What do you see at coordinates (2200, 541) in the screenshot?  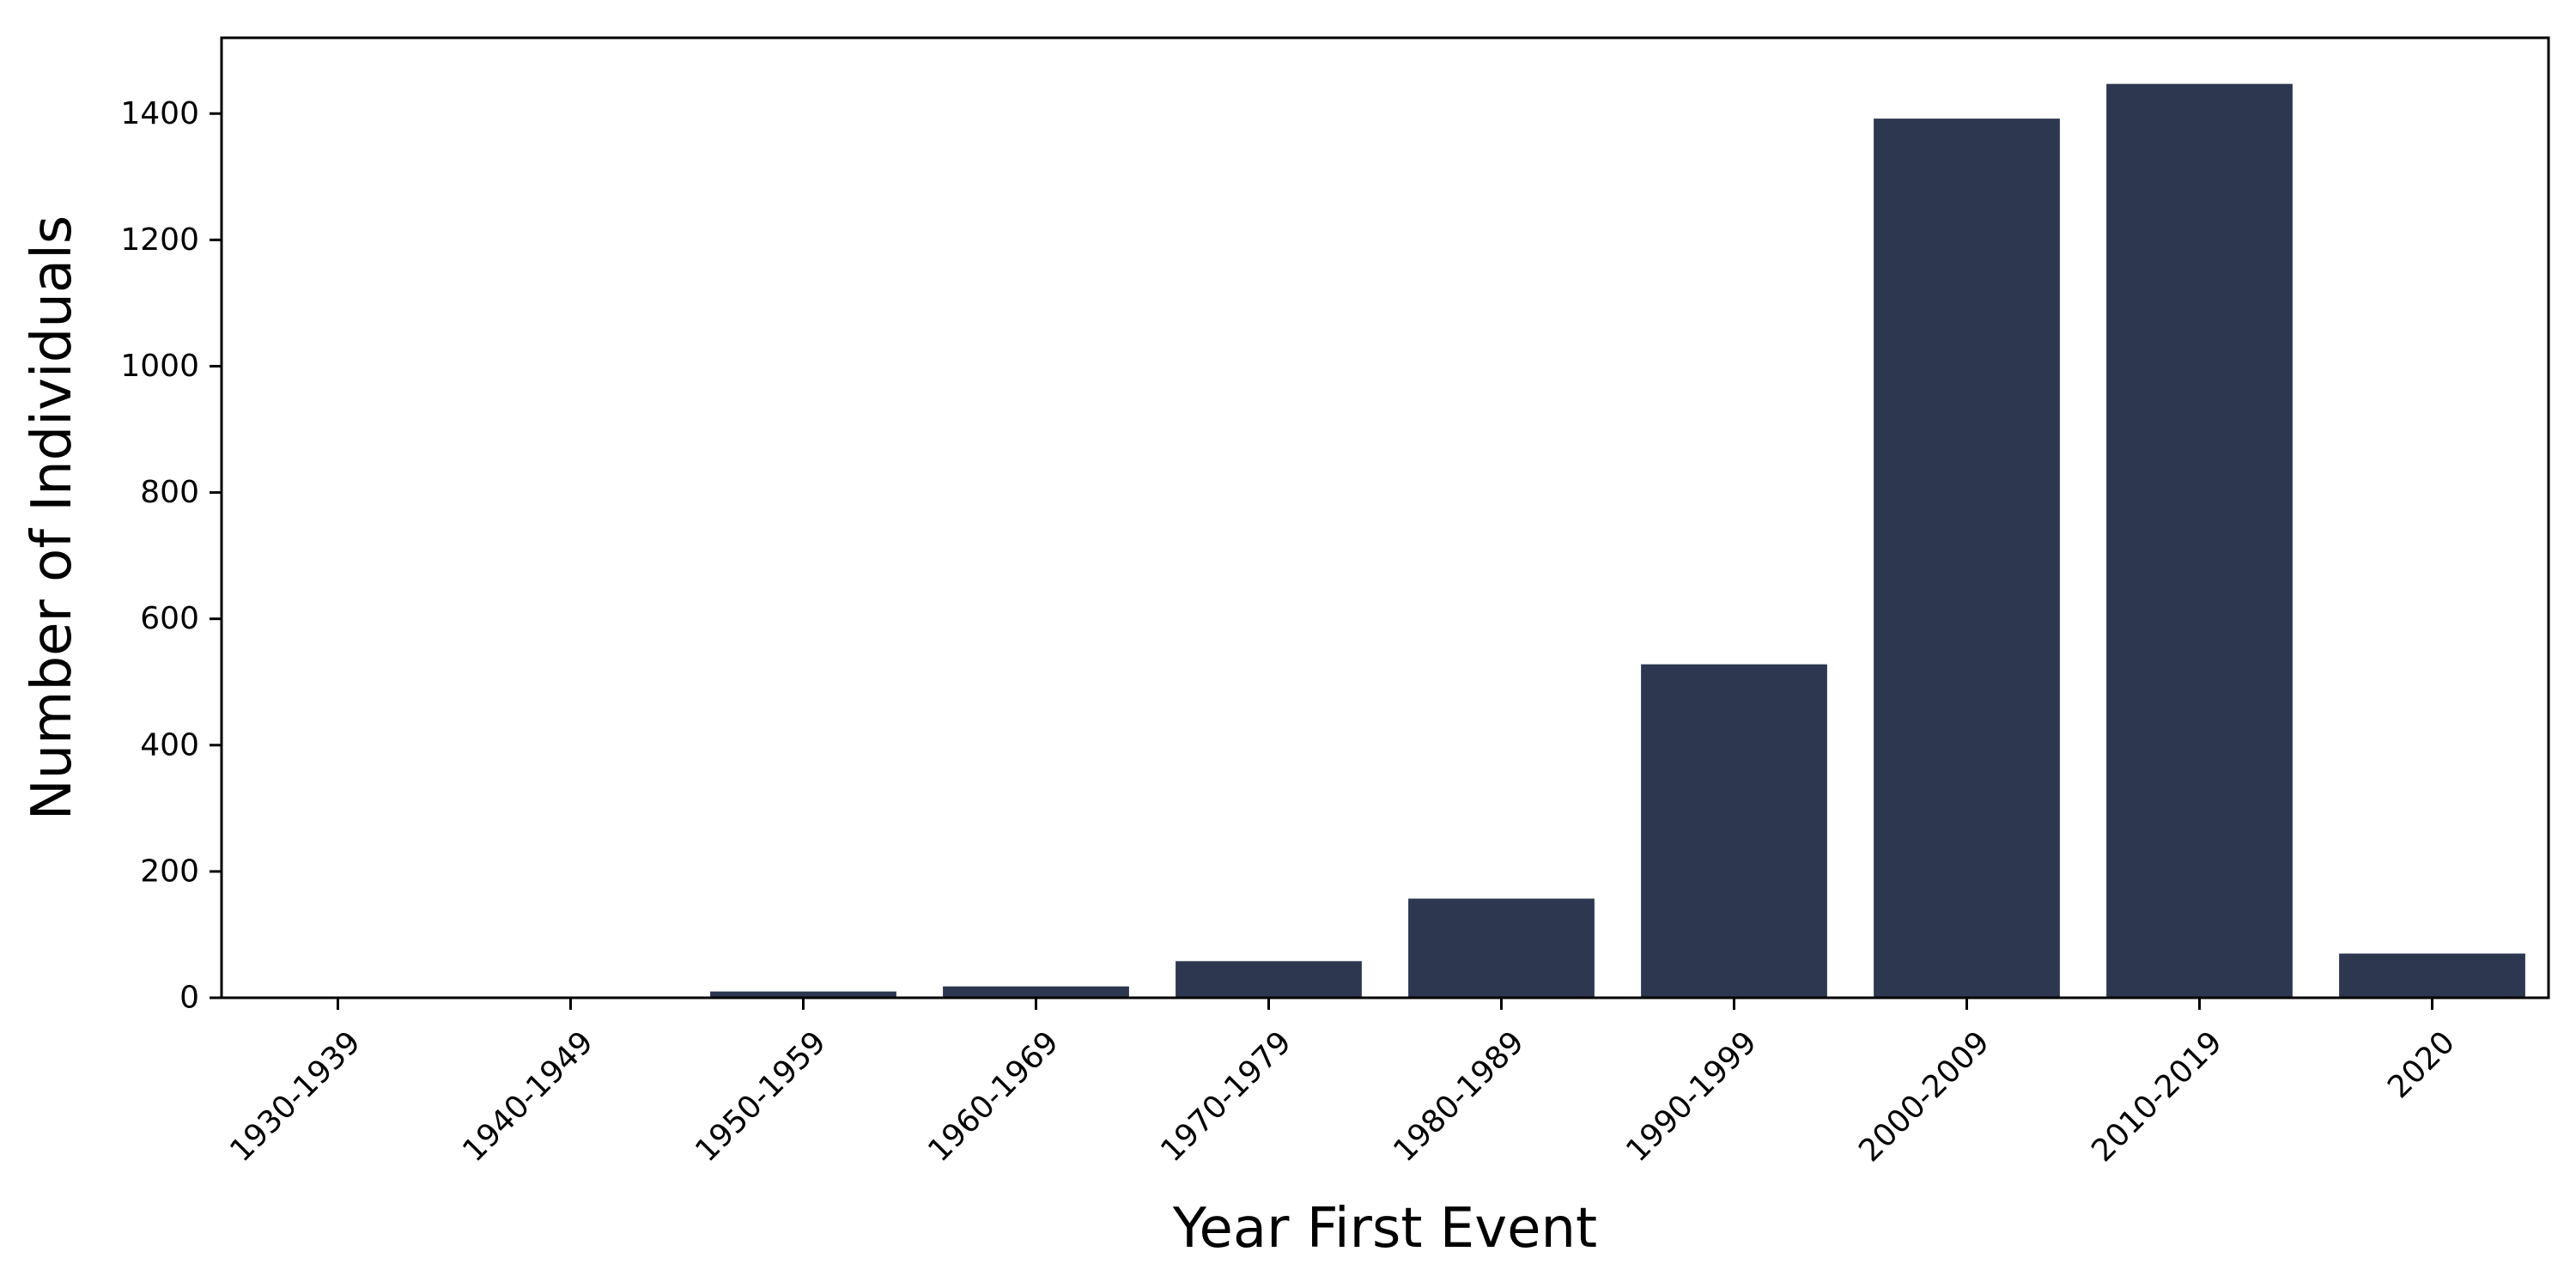 I see `bar-2010-2019` at bounding box center [2200, 541].